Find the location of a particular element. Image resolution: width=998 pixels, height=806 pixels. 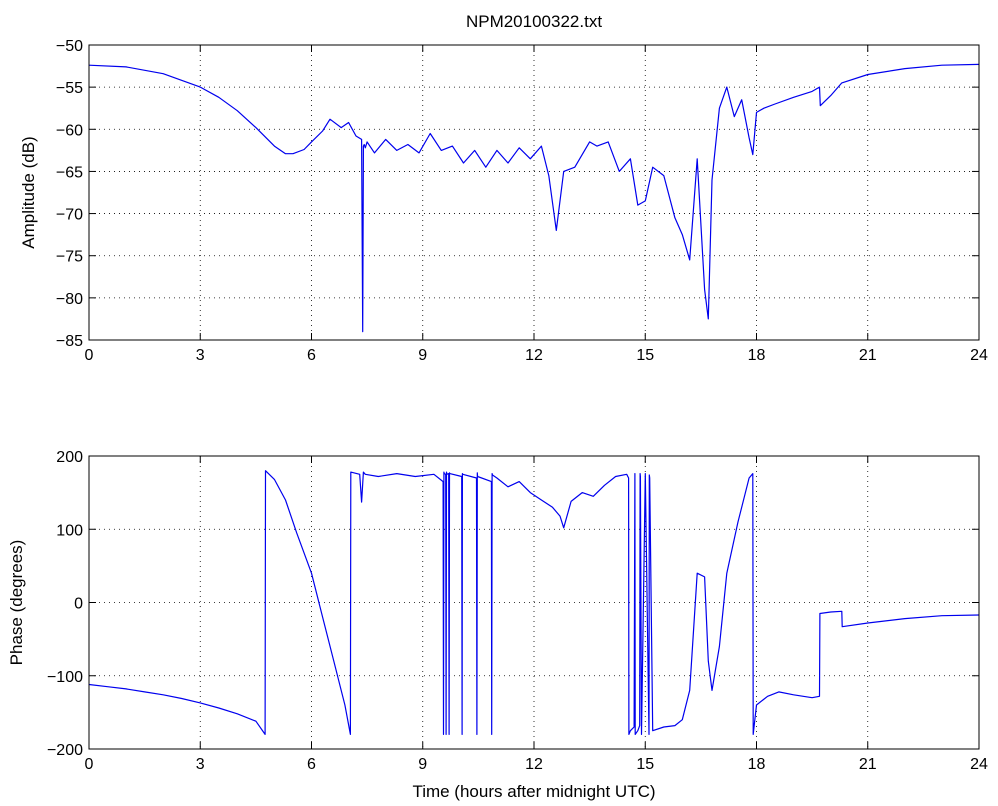

amplitude-y-tick-label: −50 is located at coordinates (69, 46).